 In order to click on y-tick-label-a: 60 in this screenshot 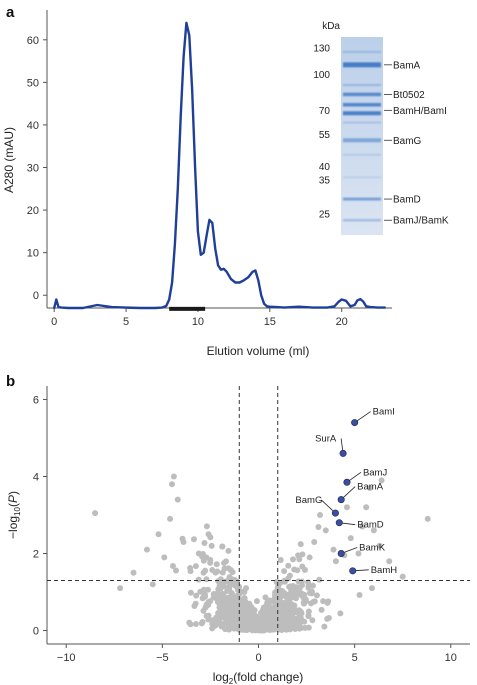, I will do `click(33, 41)`.